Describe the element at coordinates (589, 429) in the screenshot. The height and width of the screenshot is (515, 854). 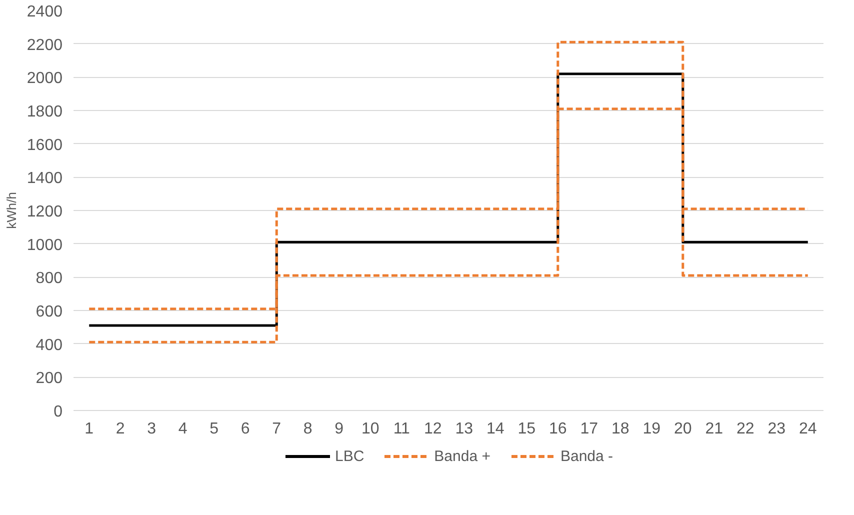
I see `x-tick-label: 17` at that location.